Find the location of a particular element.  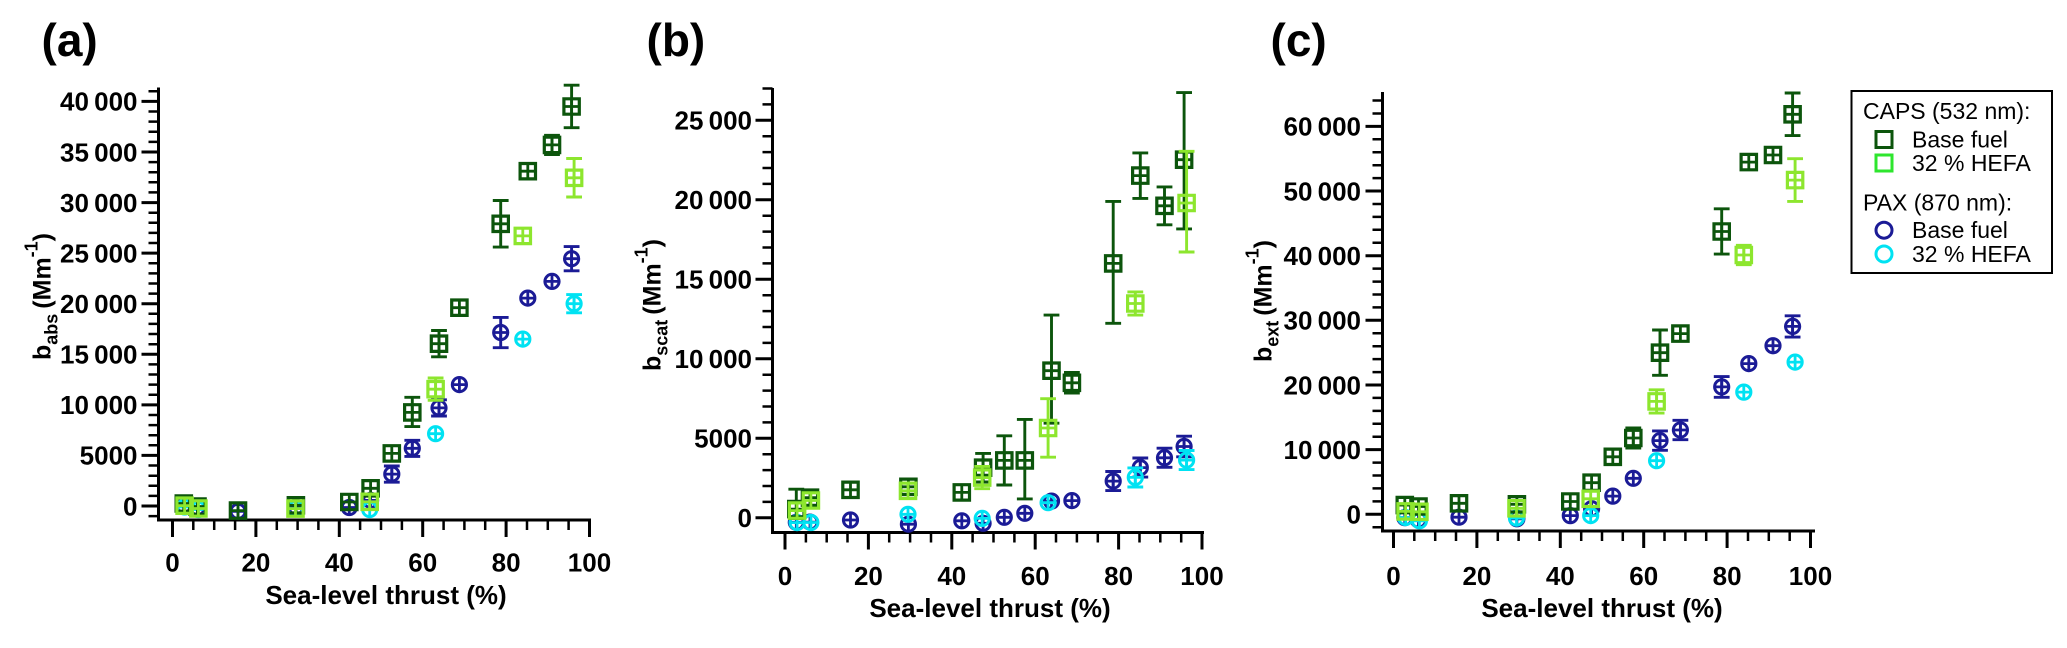

svg-text: babs (Mm-1) is located at coordinates (42, 296).